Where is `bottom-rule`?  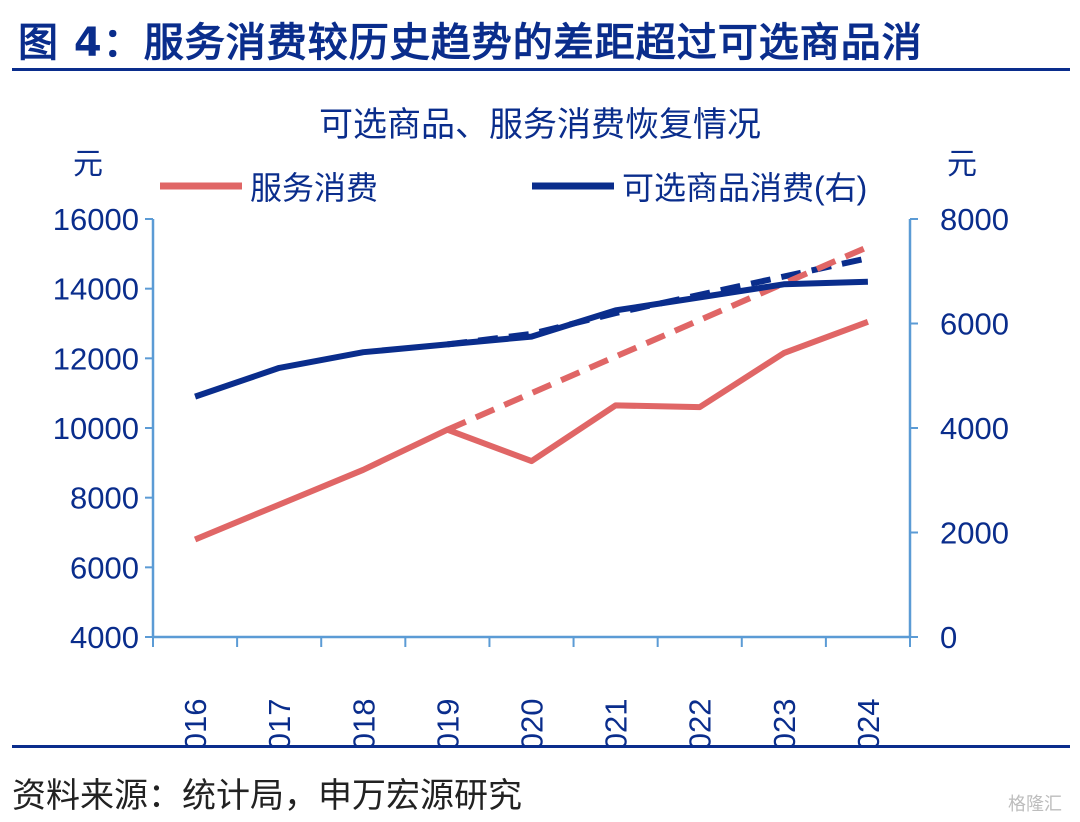
bottom-rule is located at coordinates (541, 746).